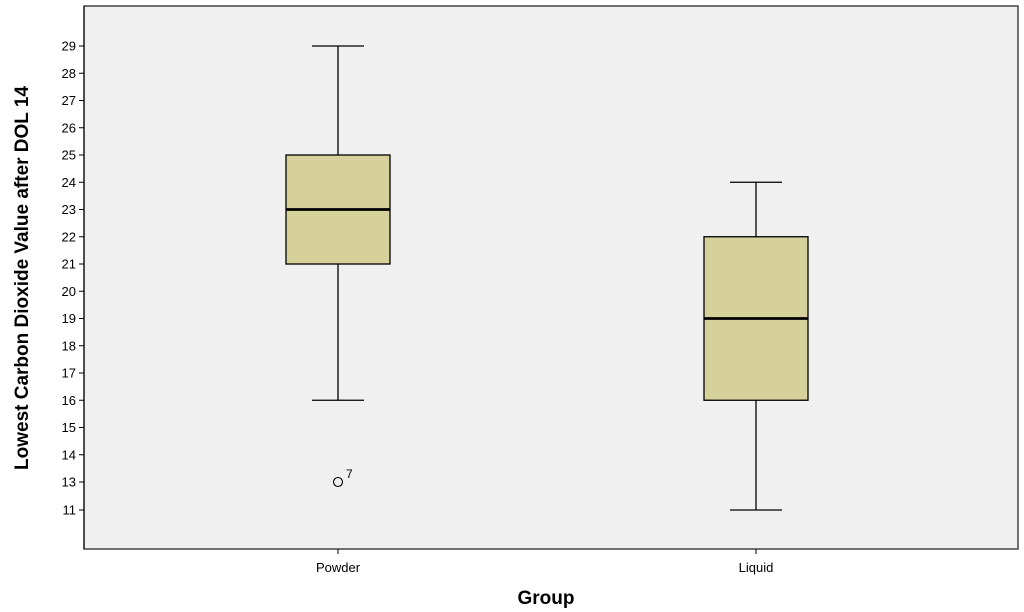 The height and width of the screenshot is (612, 1024). What do you see at coordinates (546, 598) in the screenshot?
I see `x-axis-title: Group` at bounding box center [546, 598].